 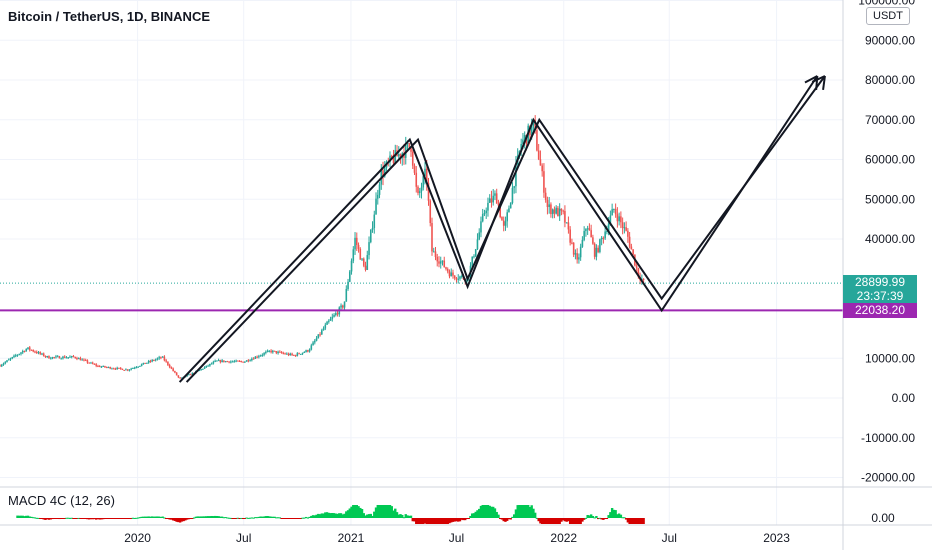 What do you see at coordinates (61, 500) in the screenshot?
I see `macd-indicator-label: MACD 4C (12, 26)` at bounding box center [61, 500].